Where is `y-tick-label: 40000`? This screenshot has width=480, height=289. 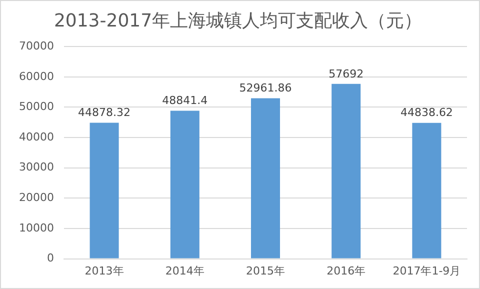
y-tick-label: 40000 is located at coordinates (36, 137).